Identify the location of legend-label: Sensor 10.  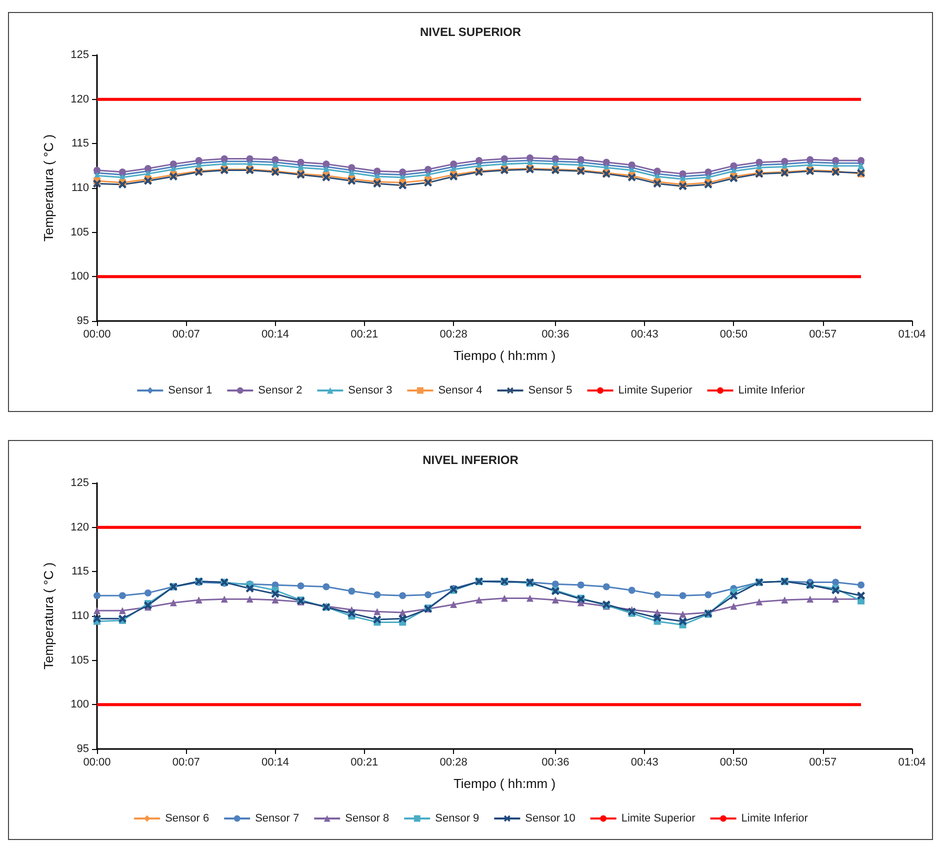
(550, 818).